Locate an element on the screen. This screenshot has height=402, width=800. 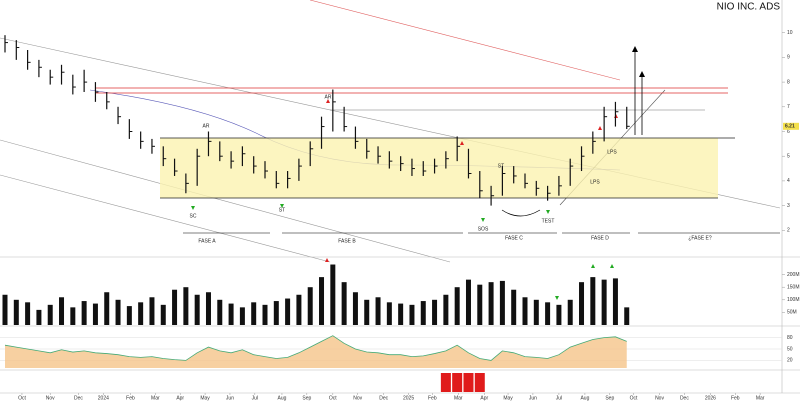
y-tick-label: 150M is located at coordinates (793, 288).